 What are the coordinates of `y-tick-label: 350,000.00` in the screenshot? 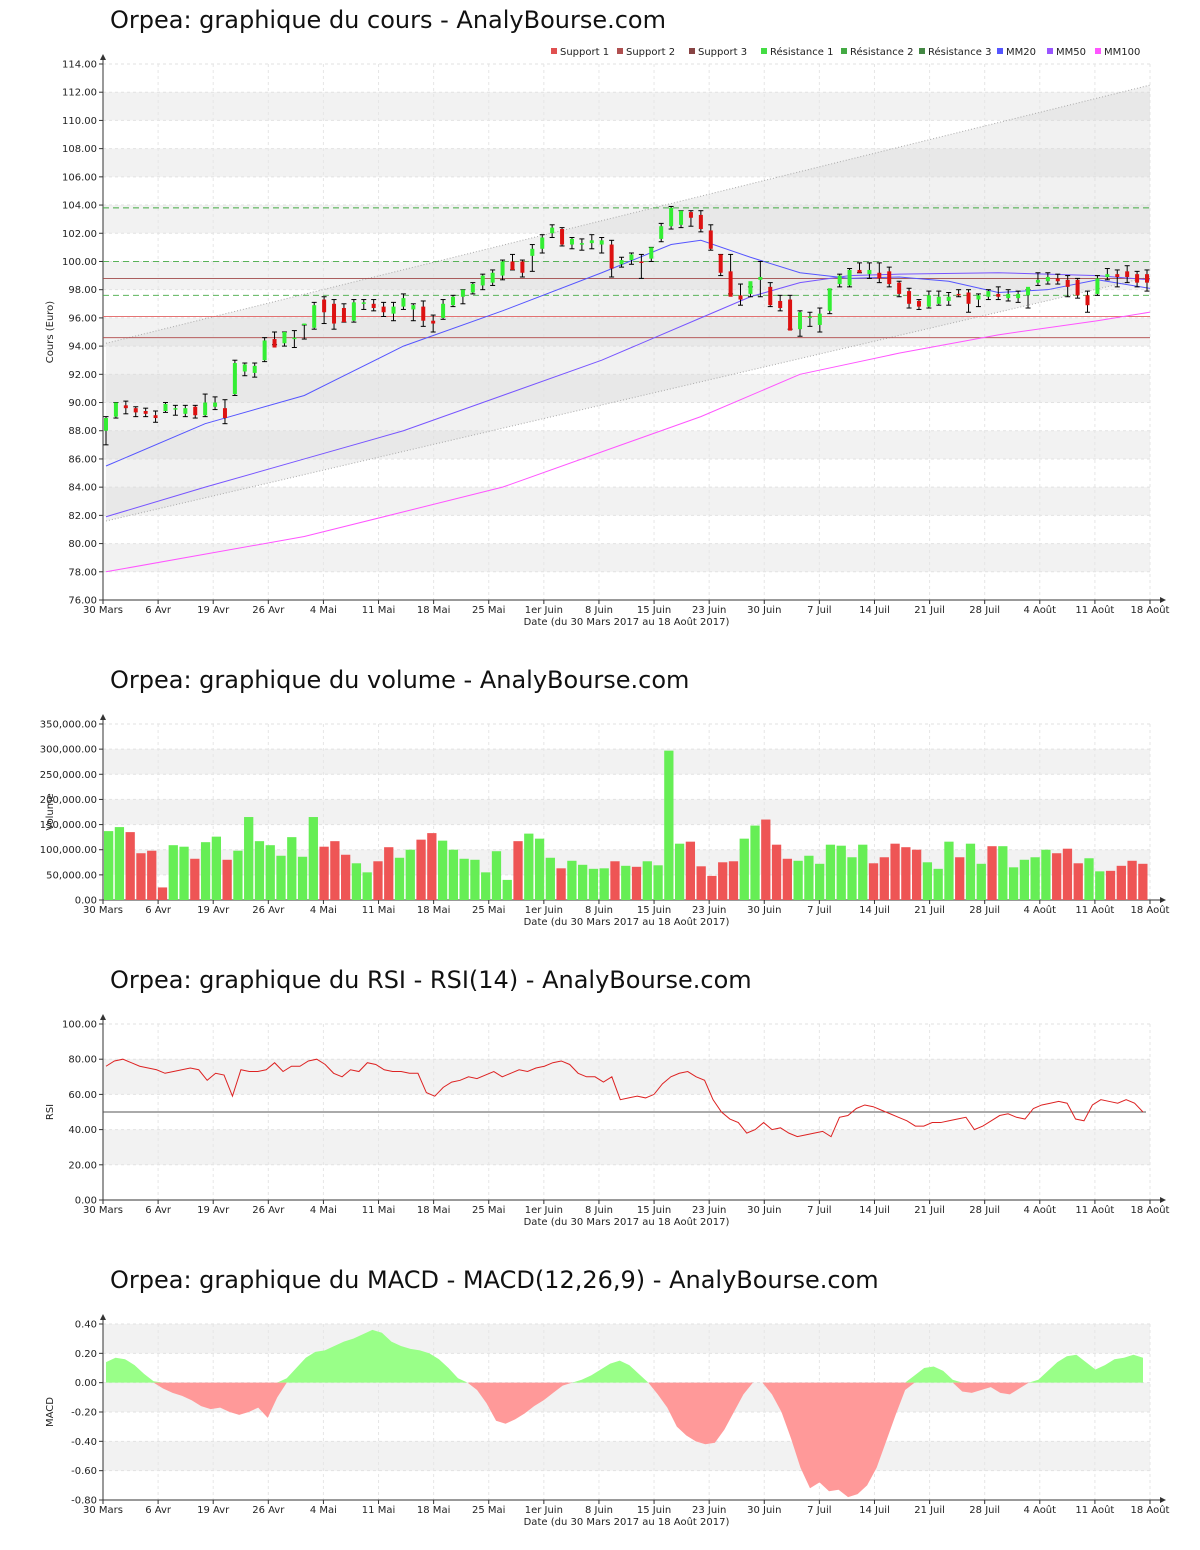 It's located at (68, 725).